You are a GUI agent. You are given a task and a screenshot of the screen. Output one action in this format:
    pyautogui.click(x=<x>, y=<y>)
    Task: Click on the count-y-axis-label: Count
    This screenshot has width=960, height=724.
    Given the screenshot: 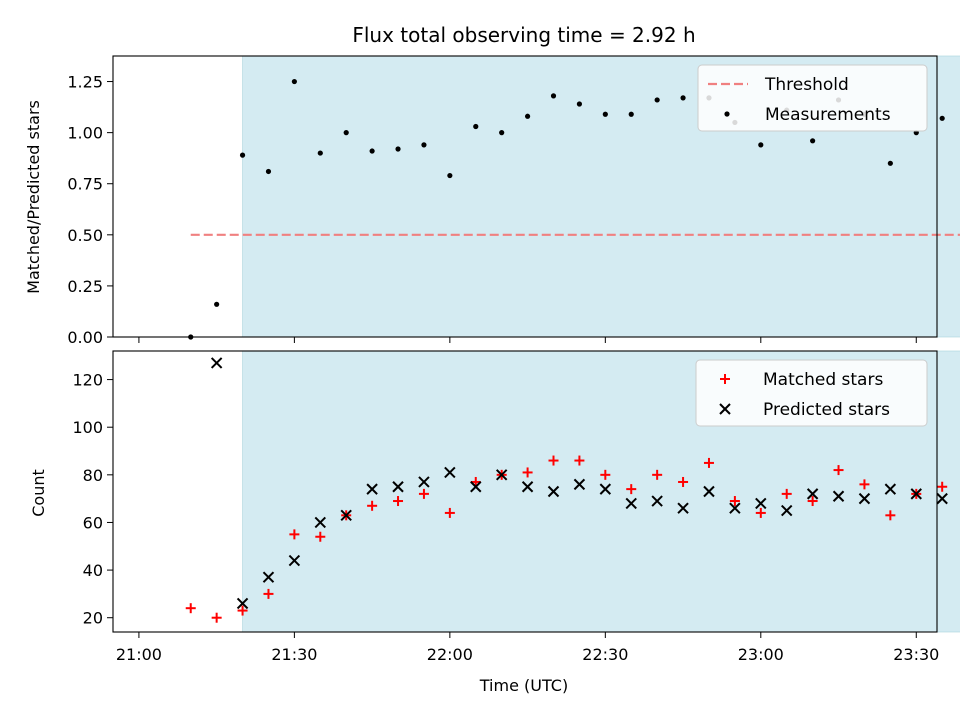 What is the action you would take?
    pyautogui.click(x=38, y=493)
    